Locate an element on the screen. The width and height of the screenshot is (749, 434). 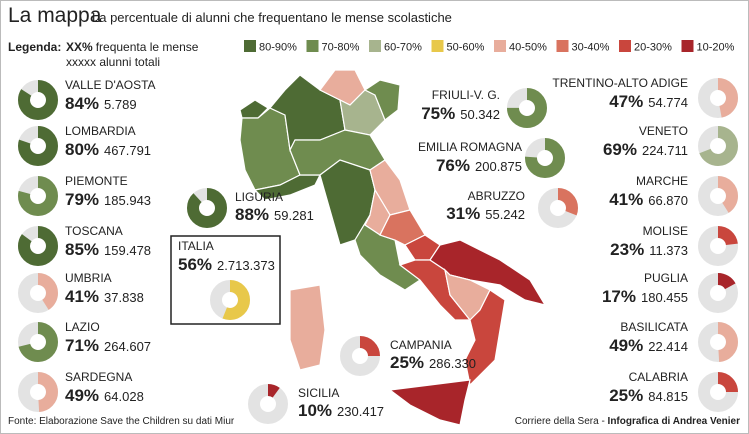
region-name: VENETO is located at coordinates (663, 131).